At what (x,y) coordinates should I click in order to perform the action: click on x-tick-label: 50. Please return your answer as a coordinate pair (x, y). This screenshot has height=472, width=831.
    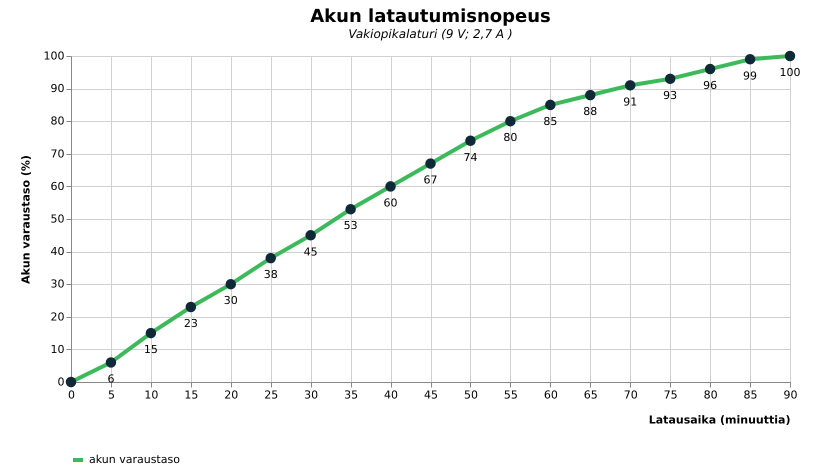
    Looking at the image, I should click on (471, 395).